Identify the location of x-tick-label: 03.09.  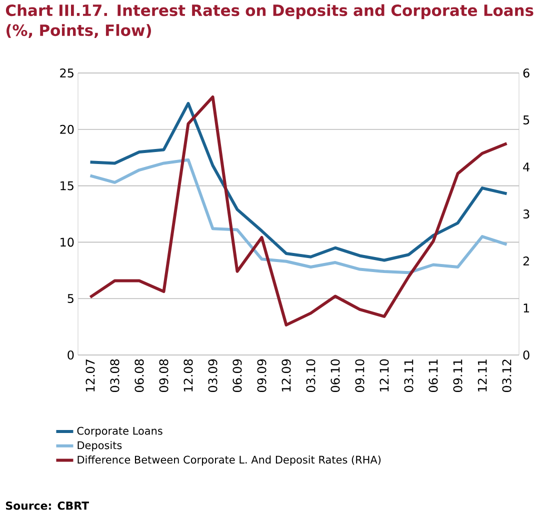
(213, 375).